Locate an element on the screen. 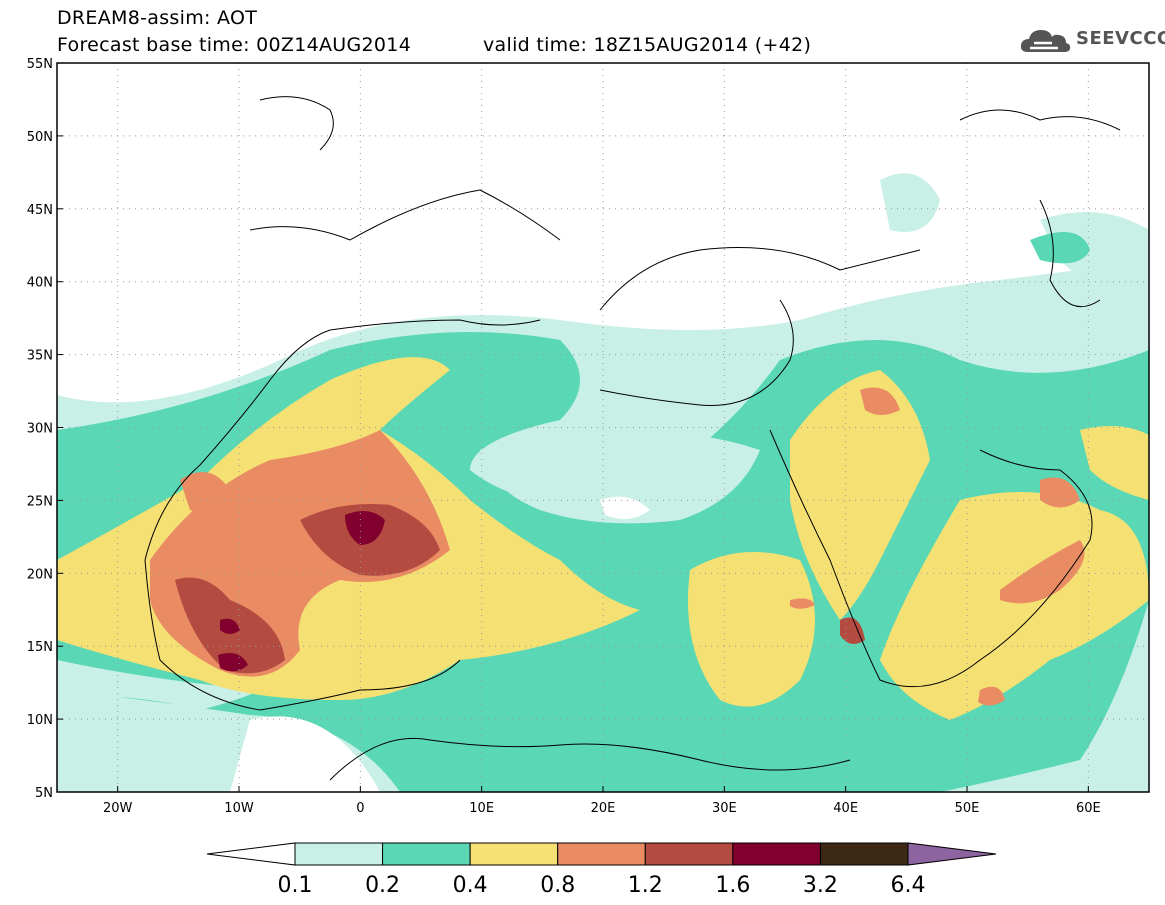 This screenshot has width=1165, height=905. logo-text: SEEVCCC is located at coordinates (1120, 38).